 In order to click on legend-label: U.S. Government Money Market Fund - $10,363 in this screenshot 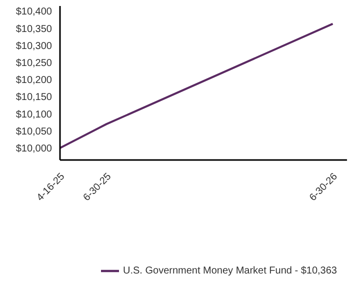, I will do `click(230, 271)`.